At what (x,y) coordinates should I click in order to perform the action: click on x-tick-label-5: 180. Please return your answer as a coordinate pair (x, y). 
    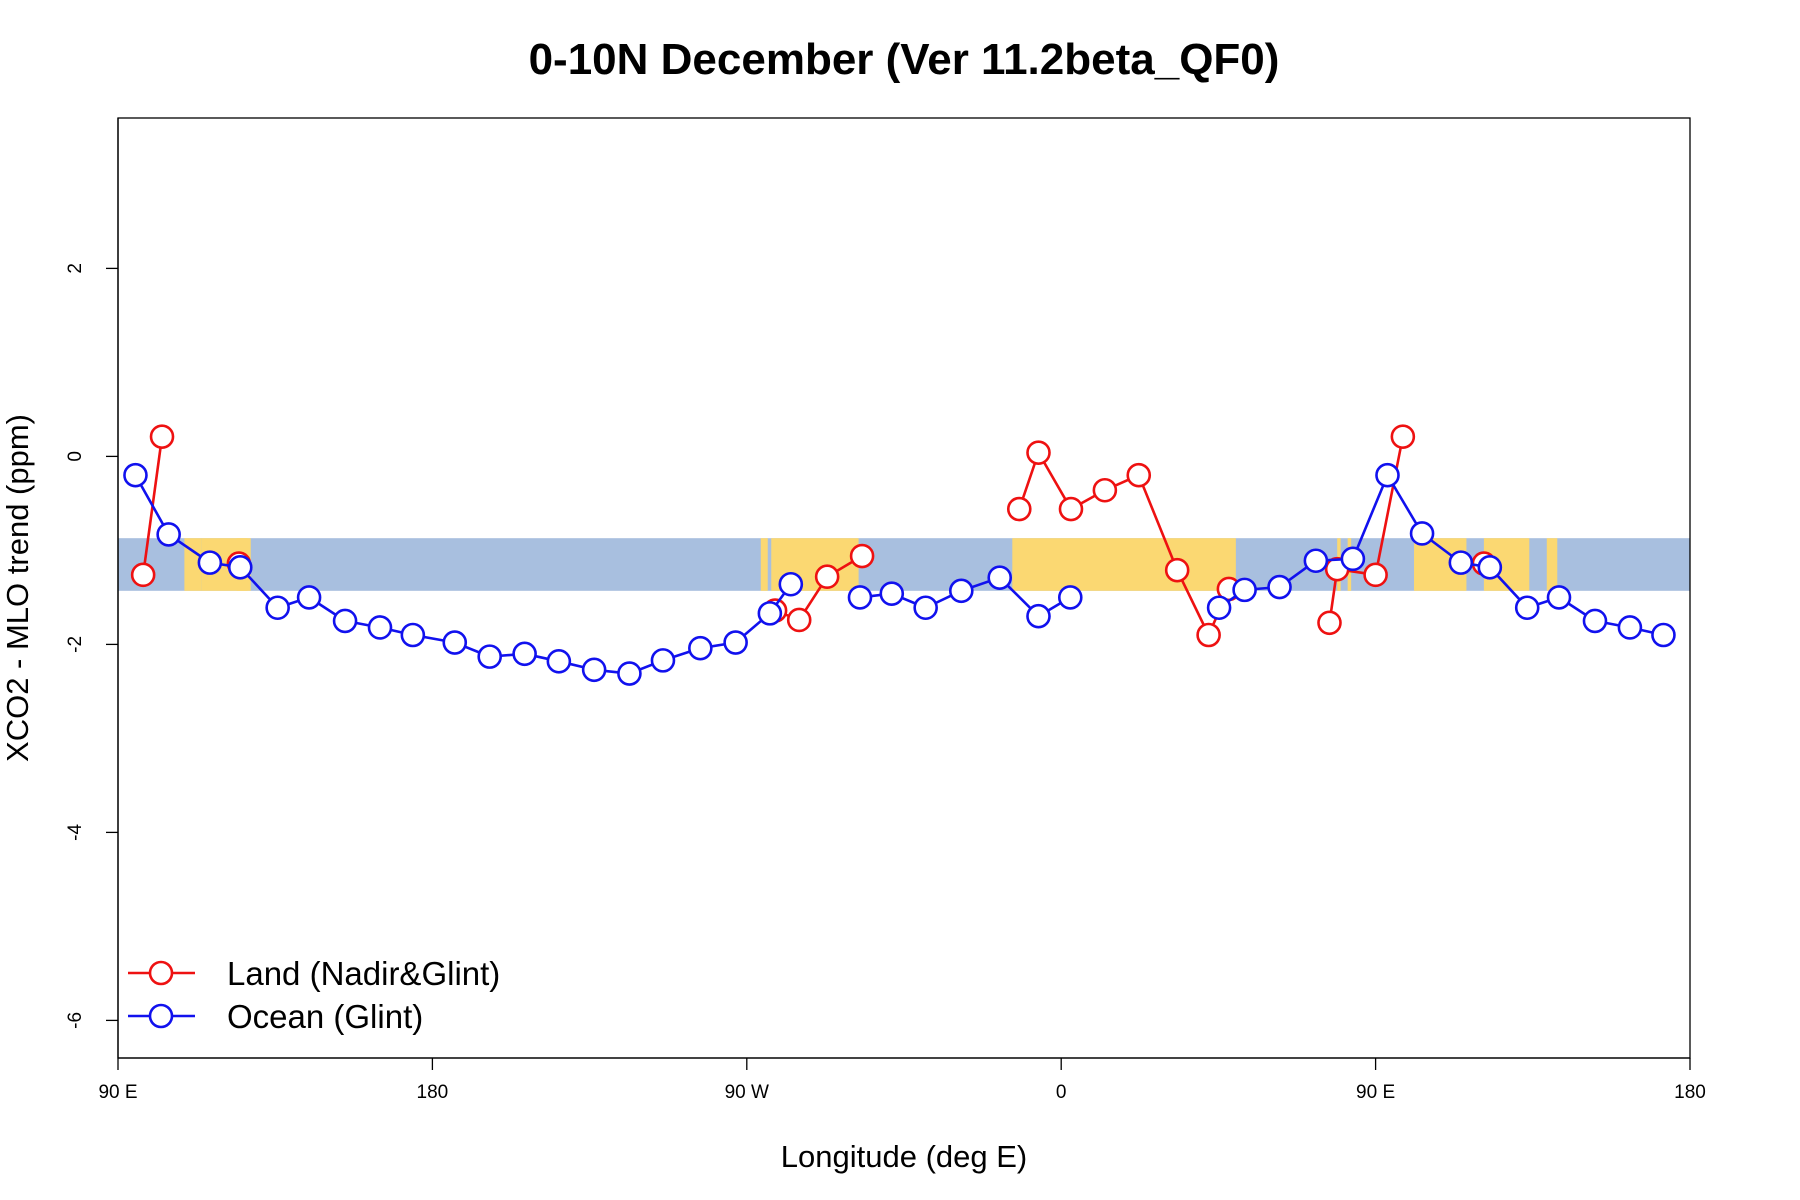
    Looking at the image, I should click on (1690, 1092).